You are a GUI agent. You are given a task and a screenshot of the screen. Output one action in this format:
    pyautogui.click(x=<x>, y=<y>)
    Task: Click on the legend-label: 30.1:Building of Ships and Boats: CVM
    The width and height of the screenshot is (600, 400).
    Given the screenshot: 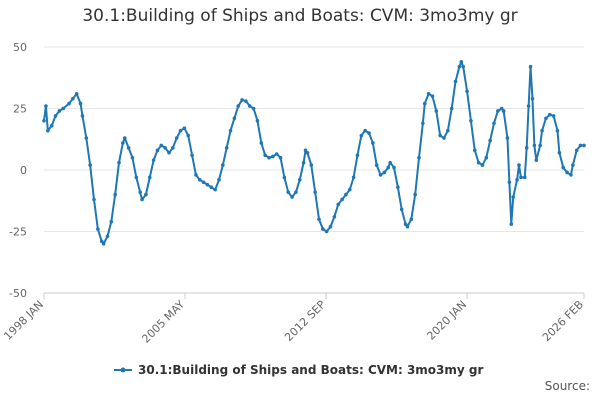 What is the action you would take?
    pyautogui.click(x=310, y=370)
    